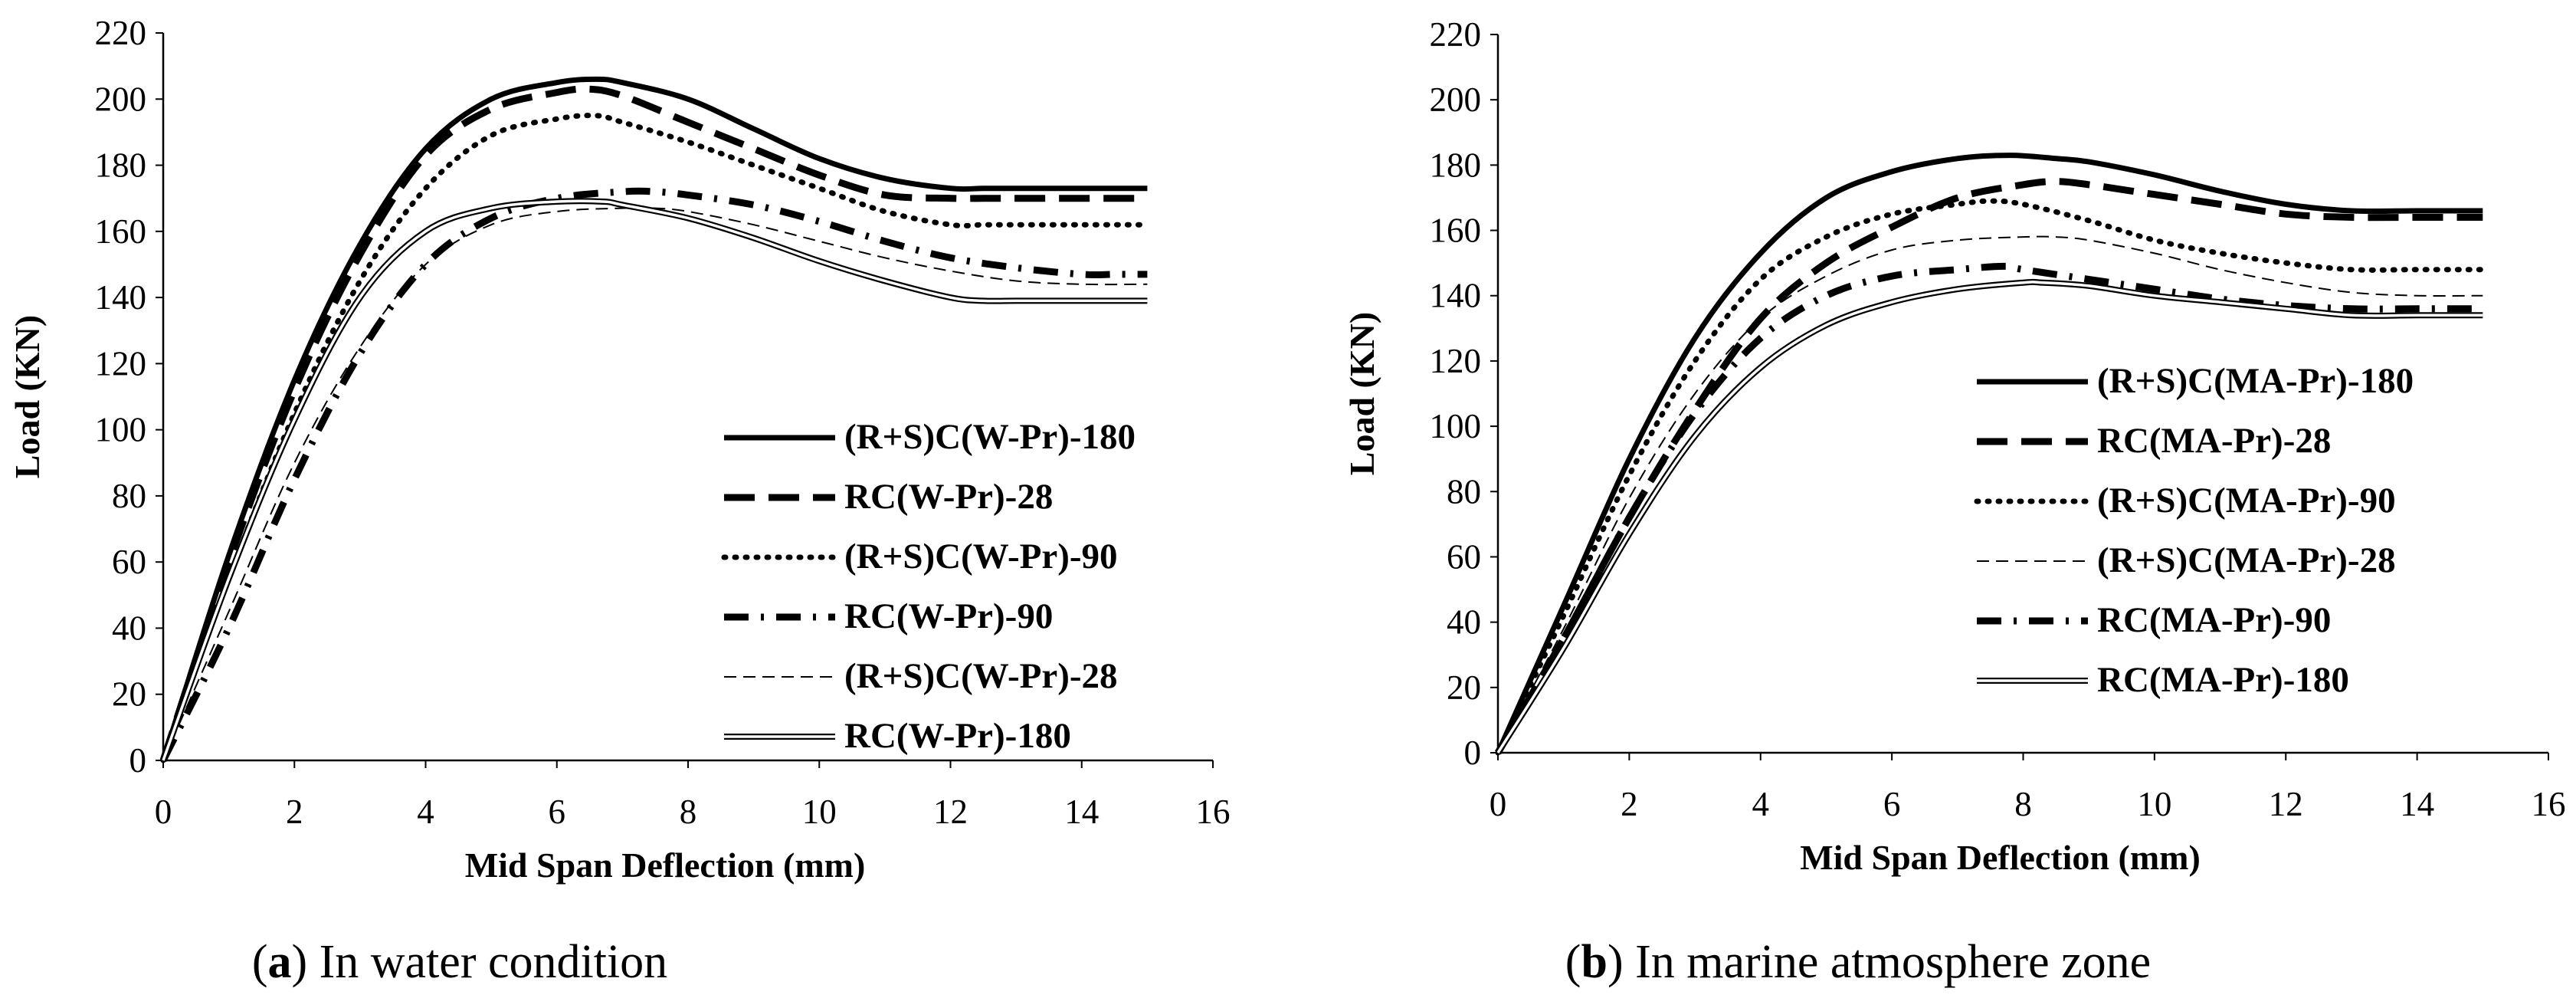 This screenshot has height=1008, width=2576. I want to click on legend-label-3: (R+S)C(MA-Pr)-90, so click(2246, 501).